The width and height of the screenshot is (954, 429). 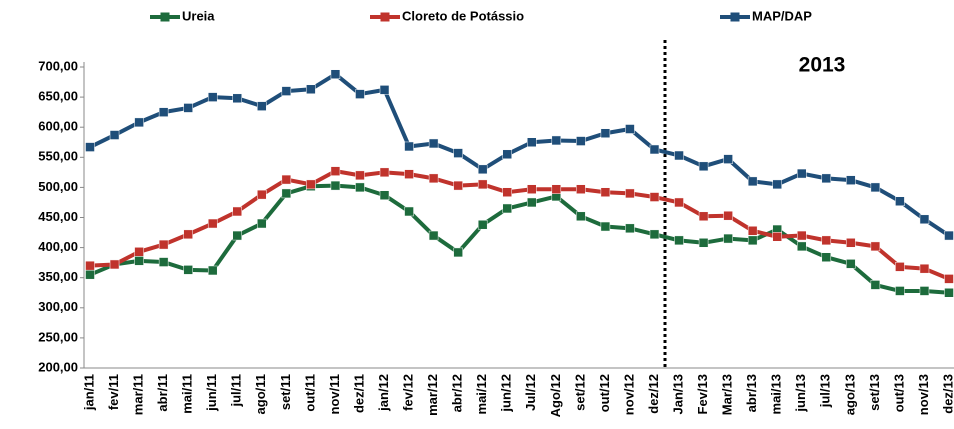 What do you see at coordinates (187, 394) in the screenshot?
I see `x-tick-label: mai/11` at bounding box center [187, 394].